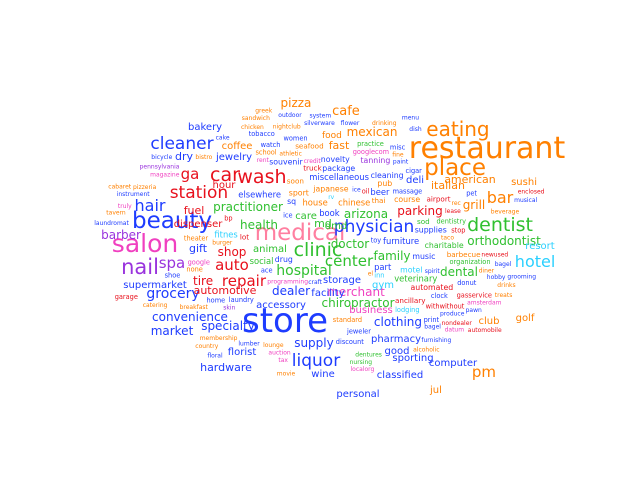 This screenshot has width=640, height=480. Describe the element at coordinates (145, 243) in the screenshot. I see `word-salon: salon` at that location.